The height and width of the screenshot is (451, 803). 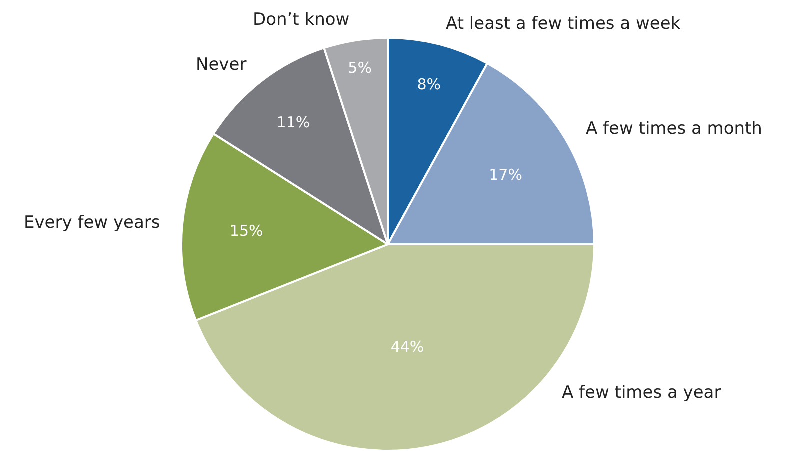 I want to click on data-label: 17%, so click(x=505, y=175).